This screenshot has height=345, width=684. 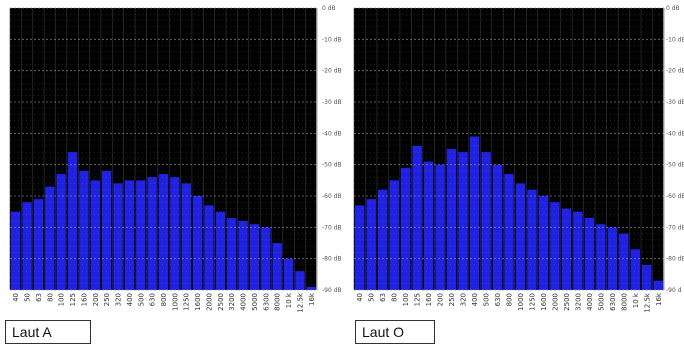 I want to click on freq-tick-label: 160, so click(x=84, y=299).